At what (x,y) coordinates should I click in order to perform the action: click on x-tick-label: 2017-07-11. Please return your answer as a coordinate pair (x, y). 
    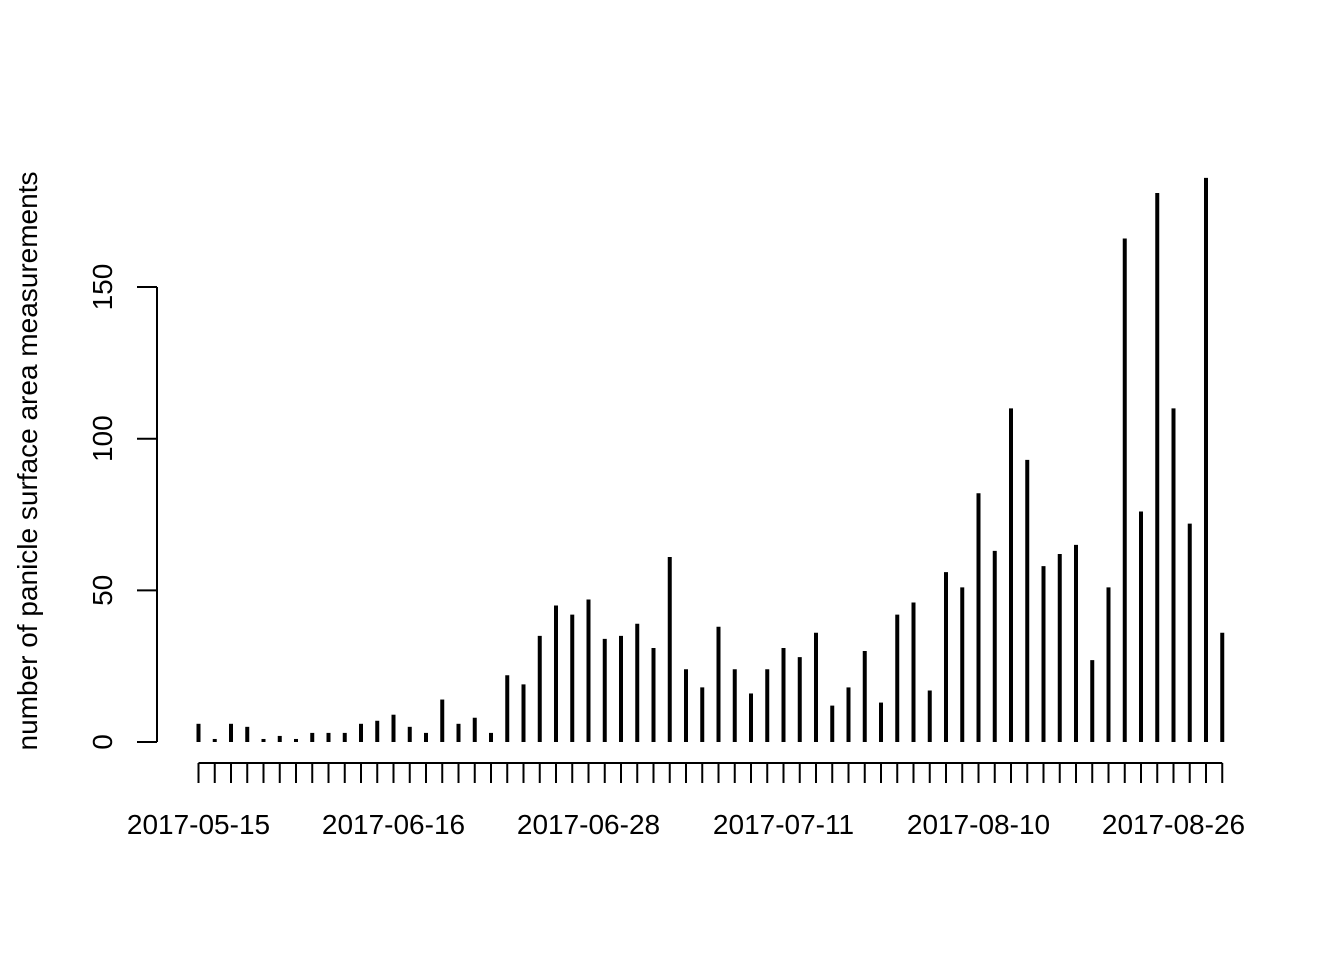
    Looking at the image, I should click on (783, 824).